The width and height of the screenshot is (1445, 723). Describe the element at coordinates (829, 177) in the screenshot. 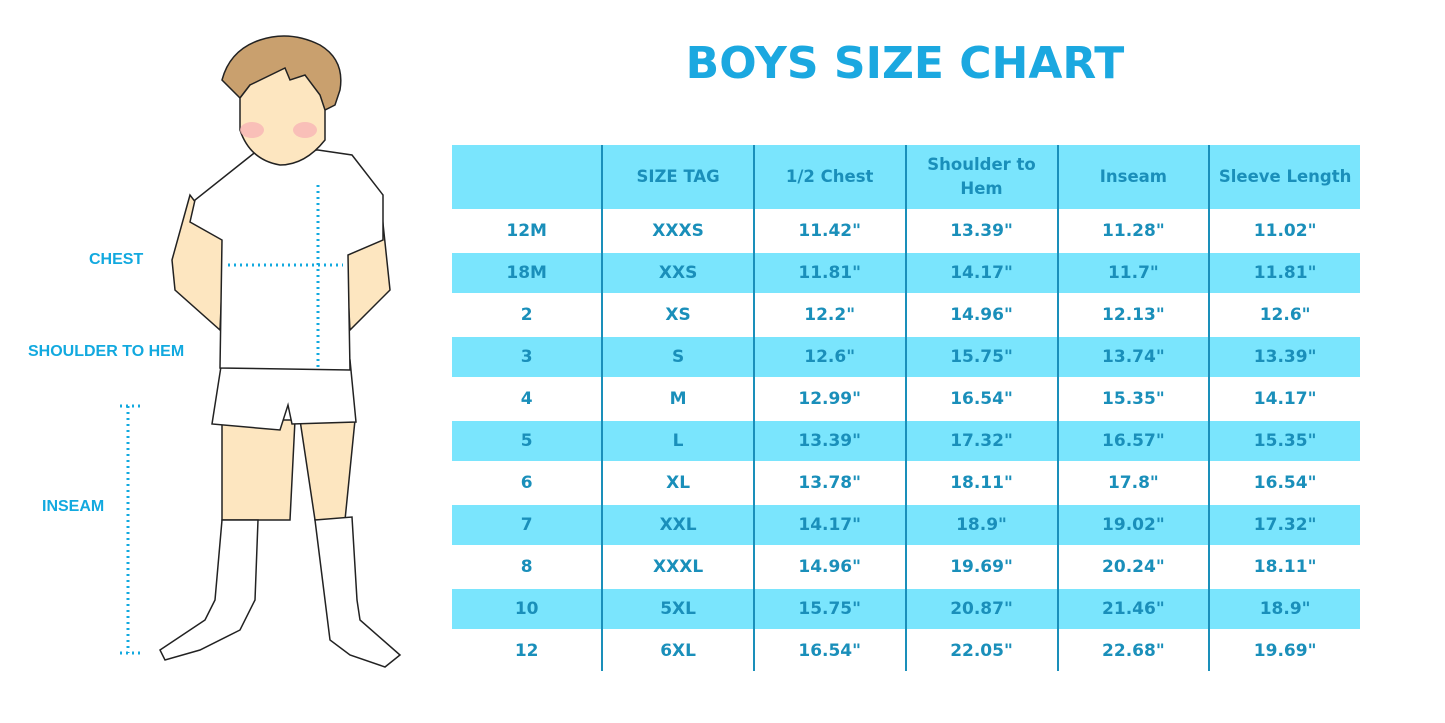

I see `column-header: 1/2 Chest` at that location.